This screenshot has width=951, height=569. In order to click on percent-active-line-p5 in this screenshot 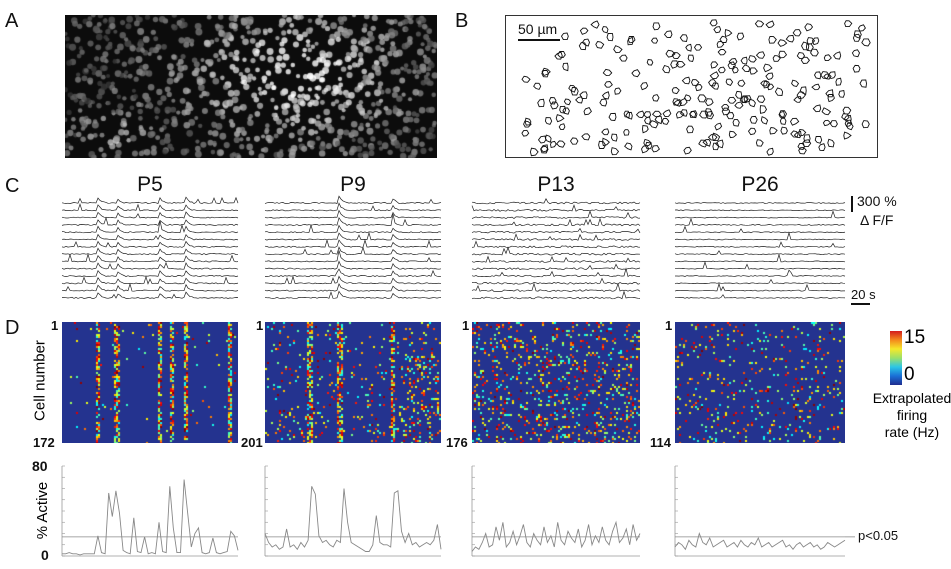, I will do `click(150, 517)`.